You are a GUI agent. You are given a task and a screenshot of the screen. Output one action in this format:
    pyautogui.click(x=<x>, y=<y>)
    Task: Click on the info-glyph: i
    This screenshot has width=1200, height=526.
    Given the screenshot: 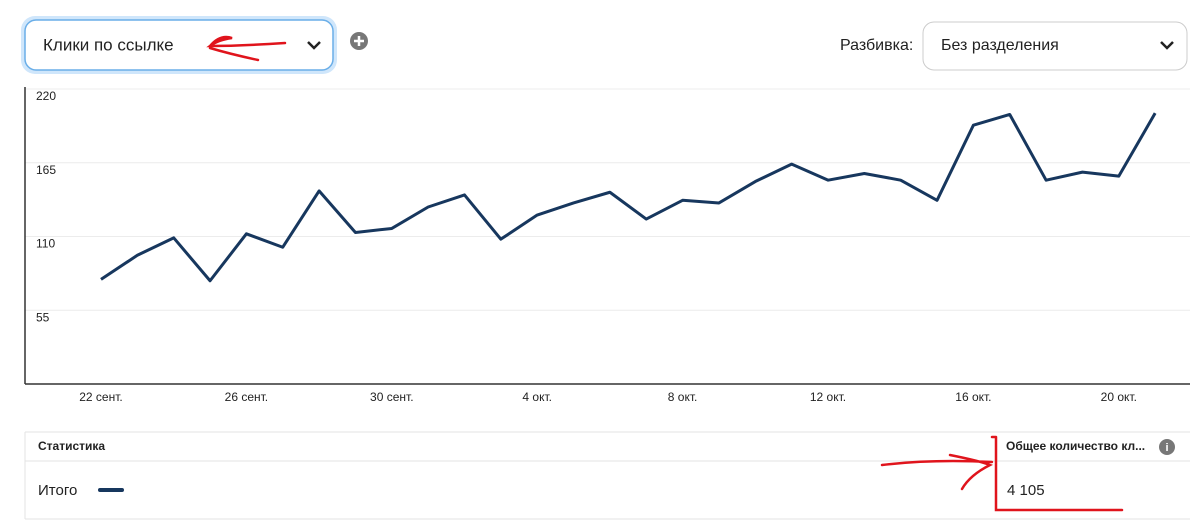 What is the action you would take?
    pyautogui.click(x=1166, y=448)
    